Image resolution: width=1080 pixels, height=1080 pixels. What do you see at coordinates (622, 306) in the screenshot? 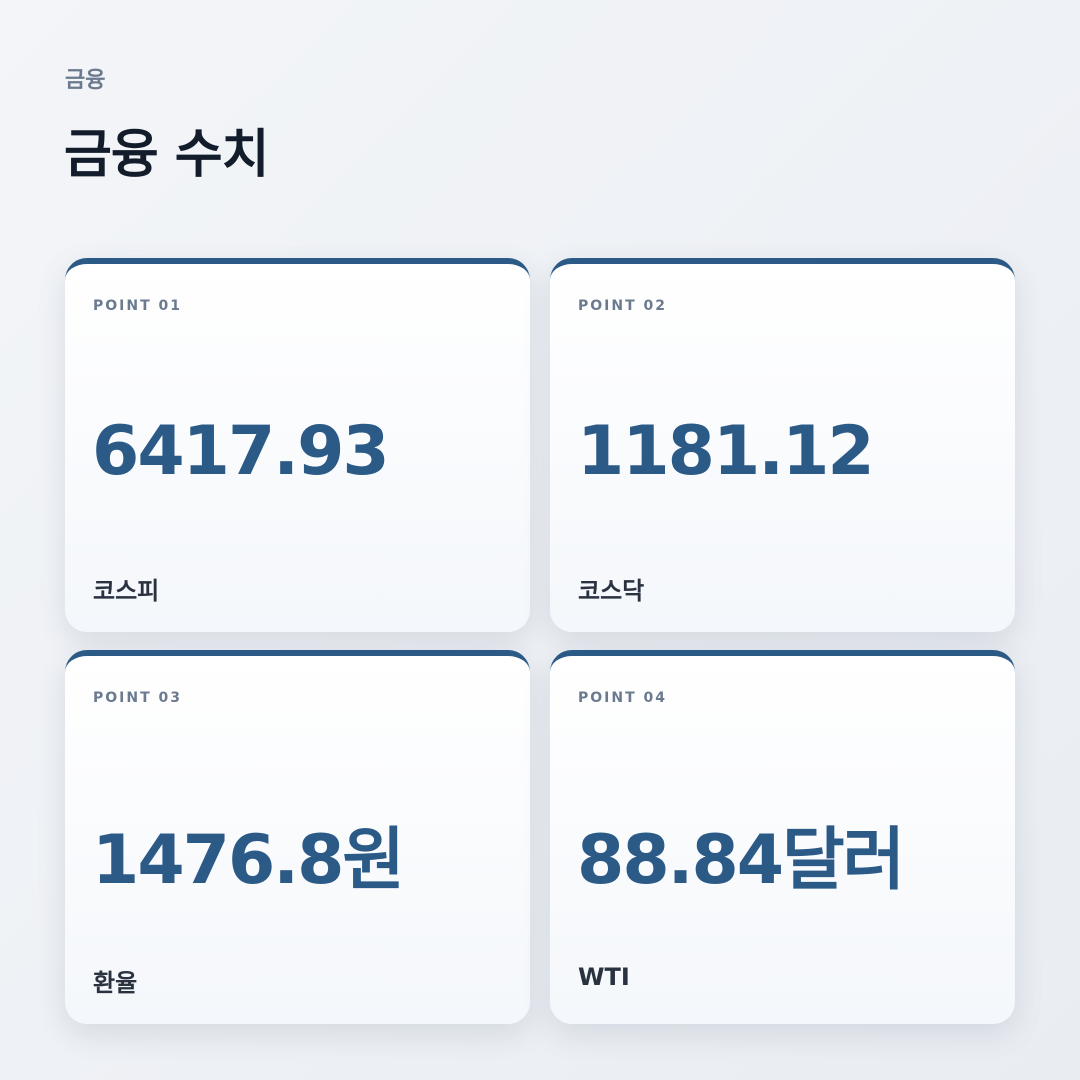
I see `point-label: POINT 02` at bounding box center [622, 306].